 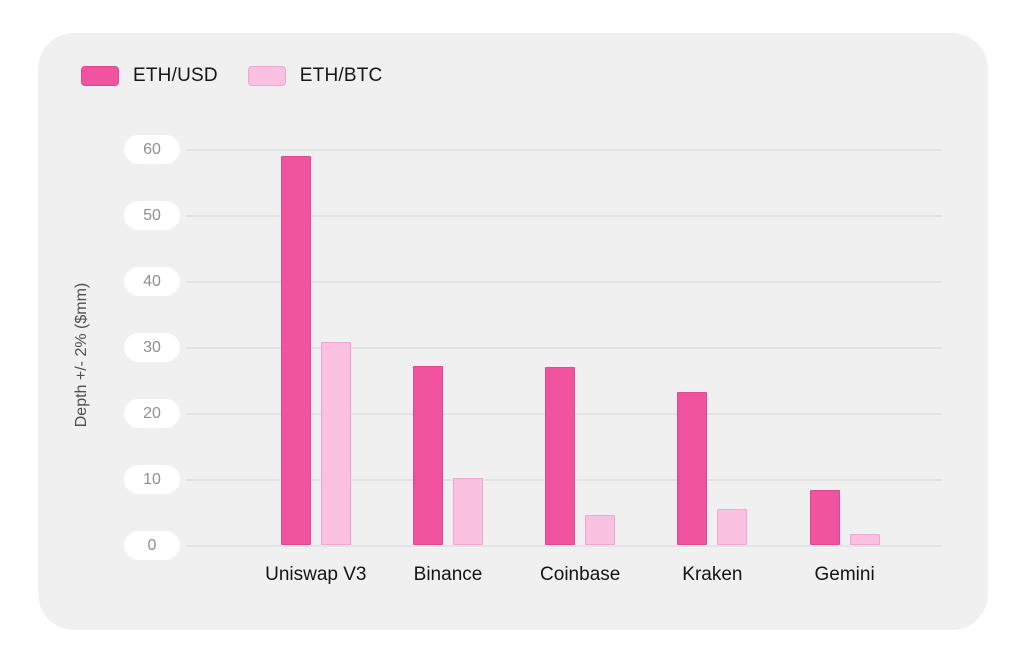 What do you see at coordinates (560, 456) in the screenshot?
I see `bar-eth-usd-coinbase` at bounding box center [560, 456].